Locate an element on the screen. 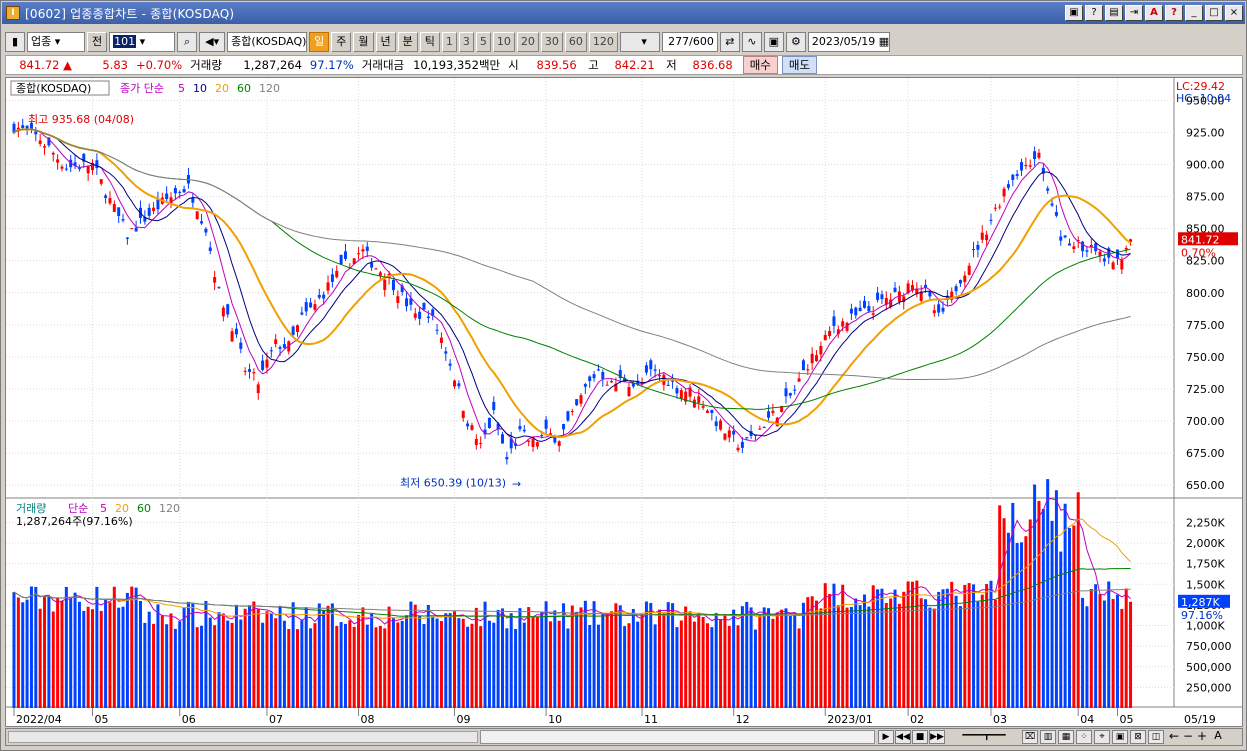 The height and width of the screenshot is (751, 1247). grid-icon: ▦ is located at coordinates (1066, 737).